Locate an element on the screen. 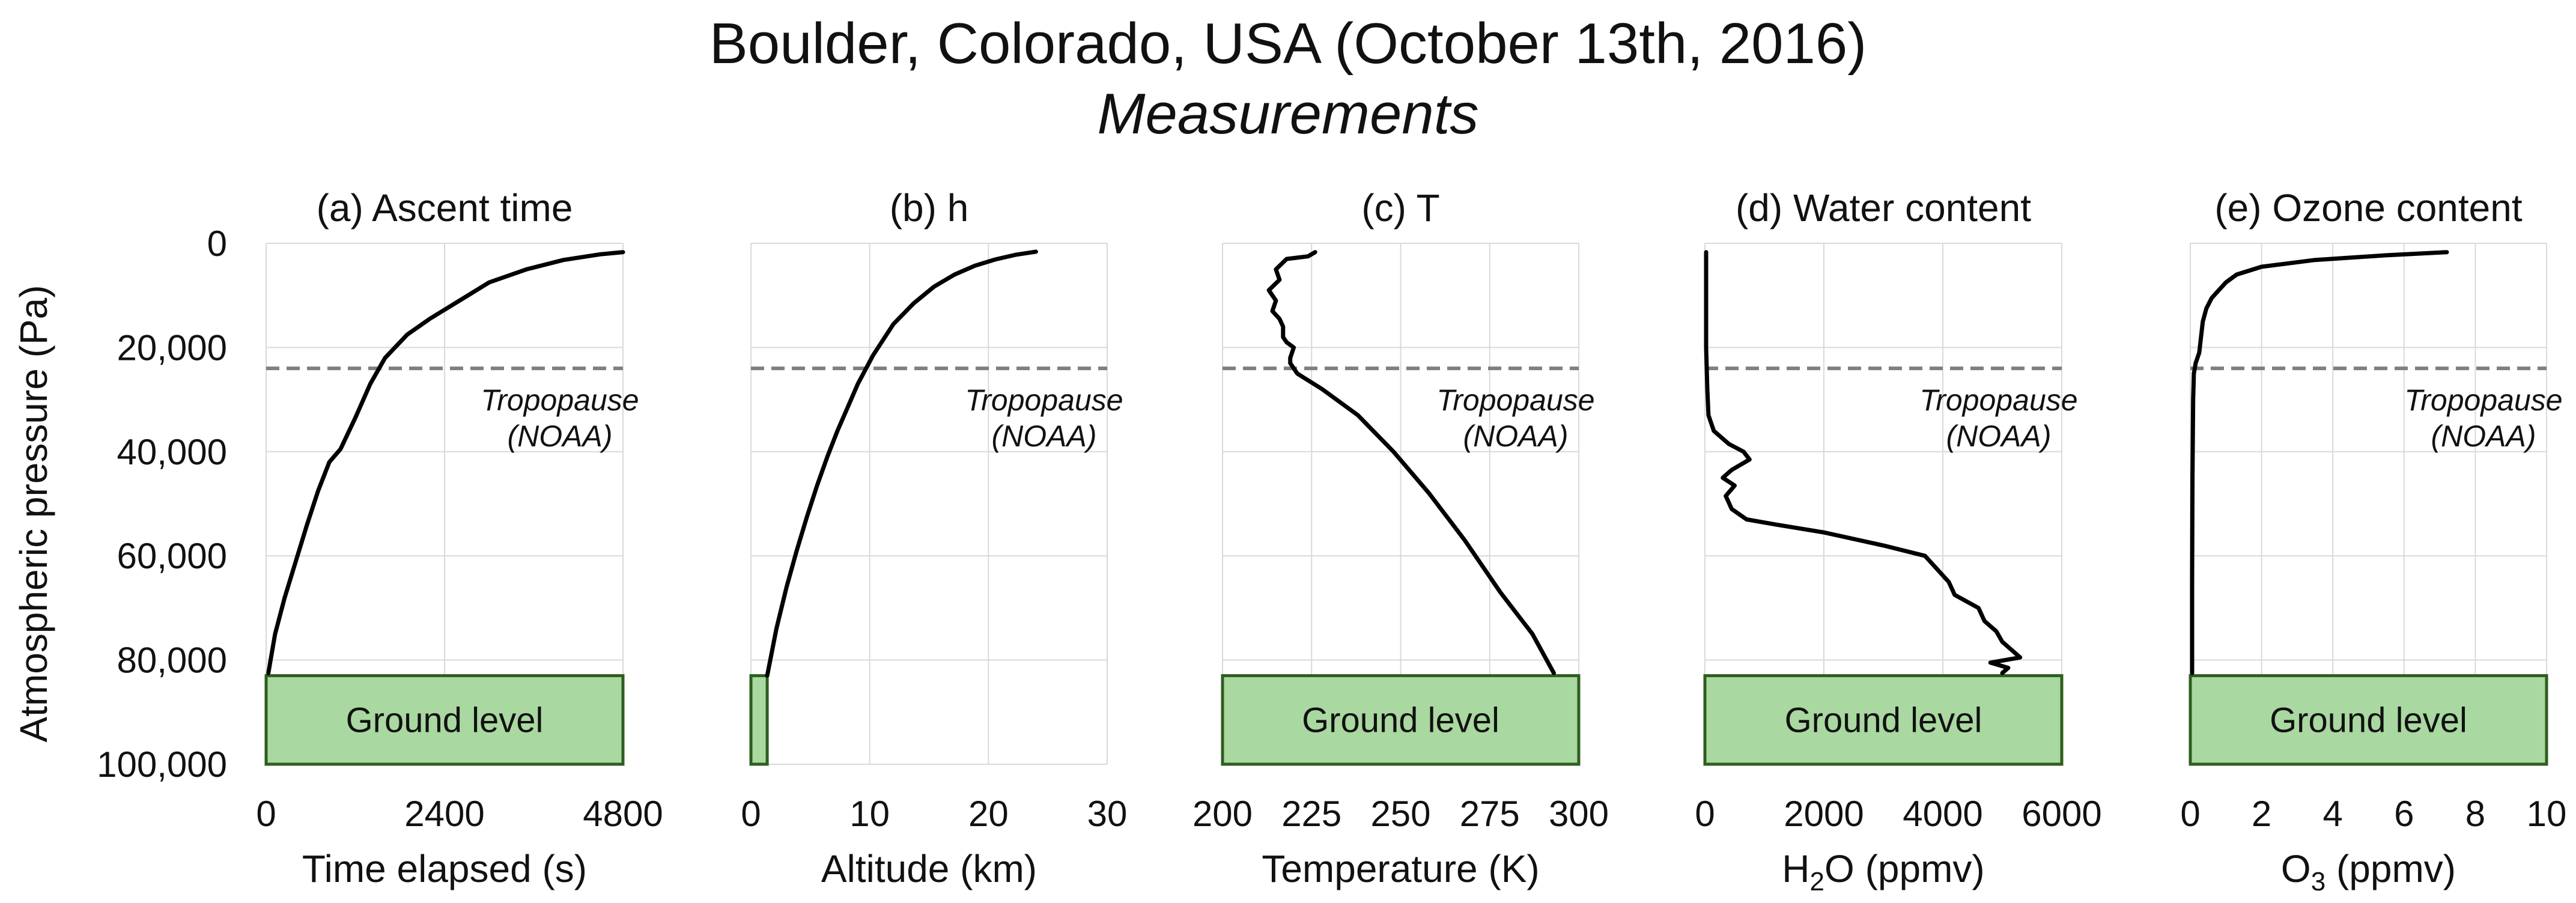 The image size is (2576, 903). x-axis-label: Temperature (K) is located at coordinates (1400, 868).